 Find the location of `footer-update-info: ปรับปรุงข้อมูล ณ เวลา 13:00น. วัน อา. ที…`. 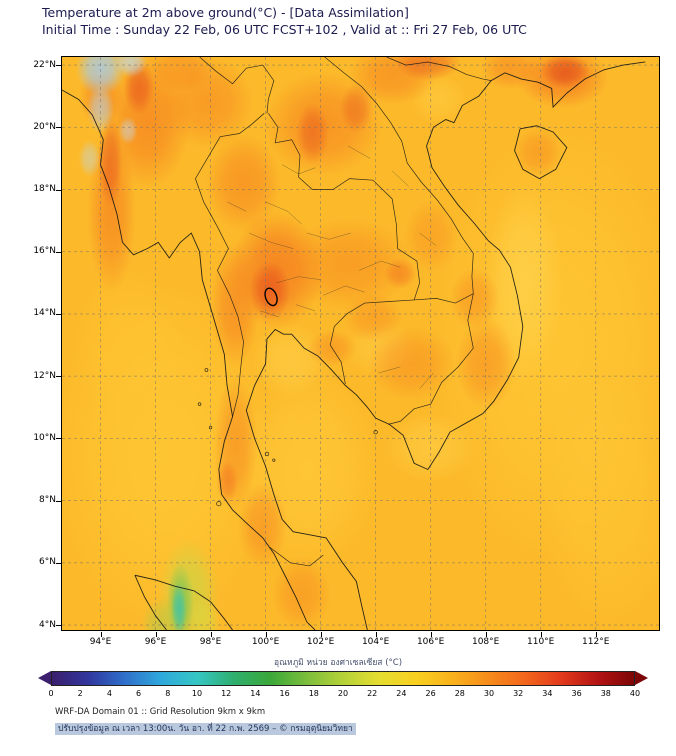

footer-update-info: ปรับปรุงข้อมูล ณ เวลา 13:00น. วัน อา. ที… is located at coordinates (205, 728).